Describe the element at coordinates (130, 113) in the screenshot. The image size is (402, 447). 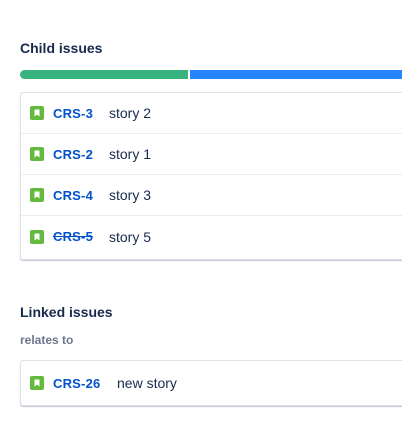
I see `issue-summary: story 2` at that location.